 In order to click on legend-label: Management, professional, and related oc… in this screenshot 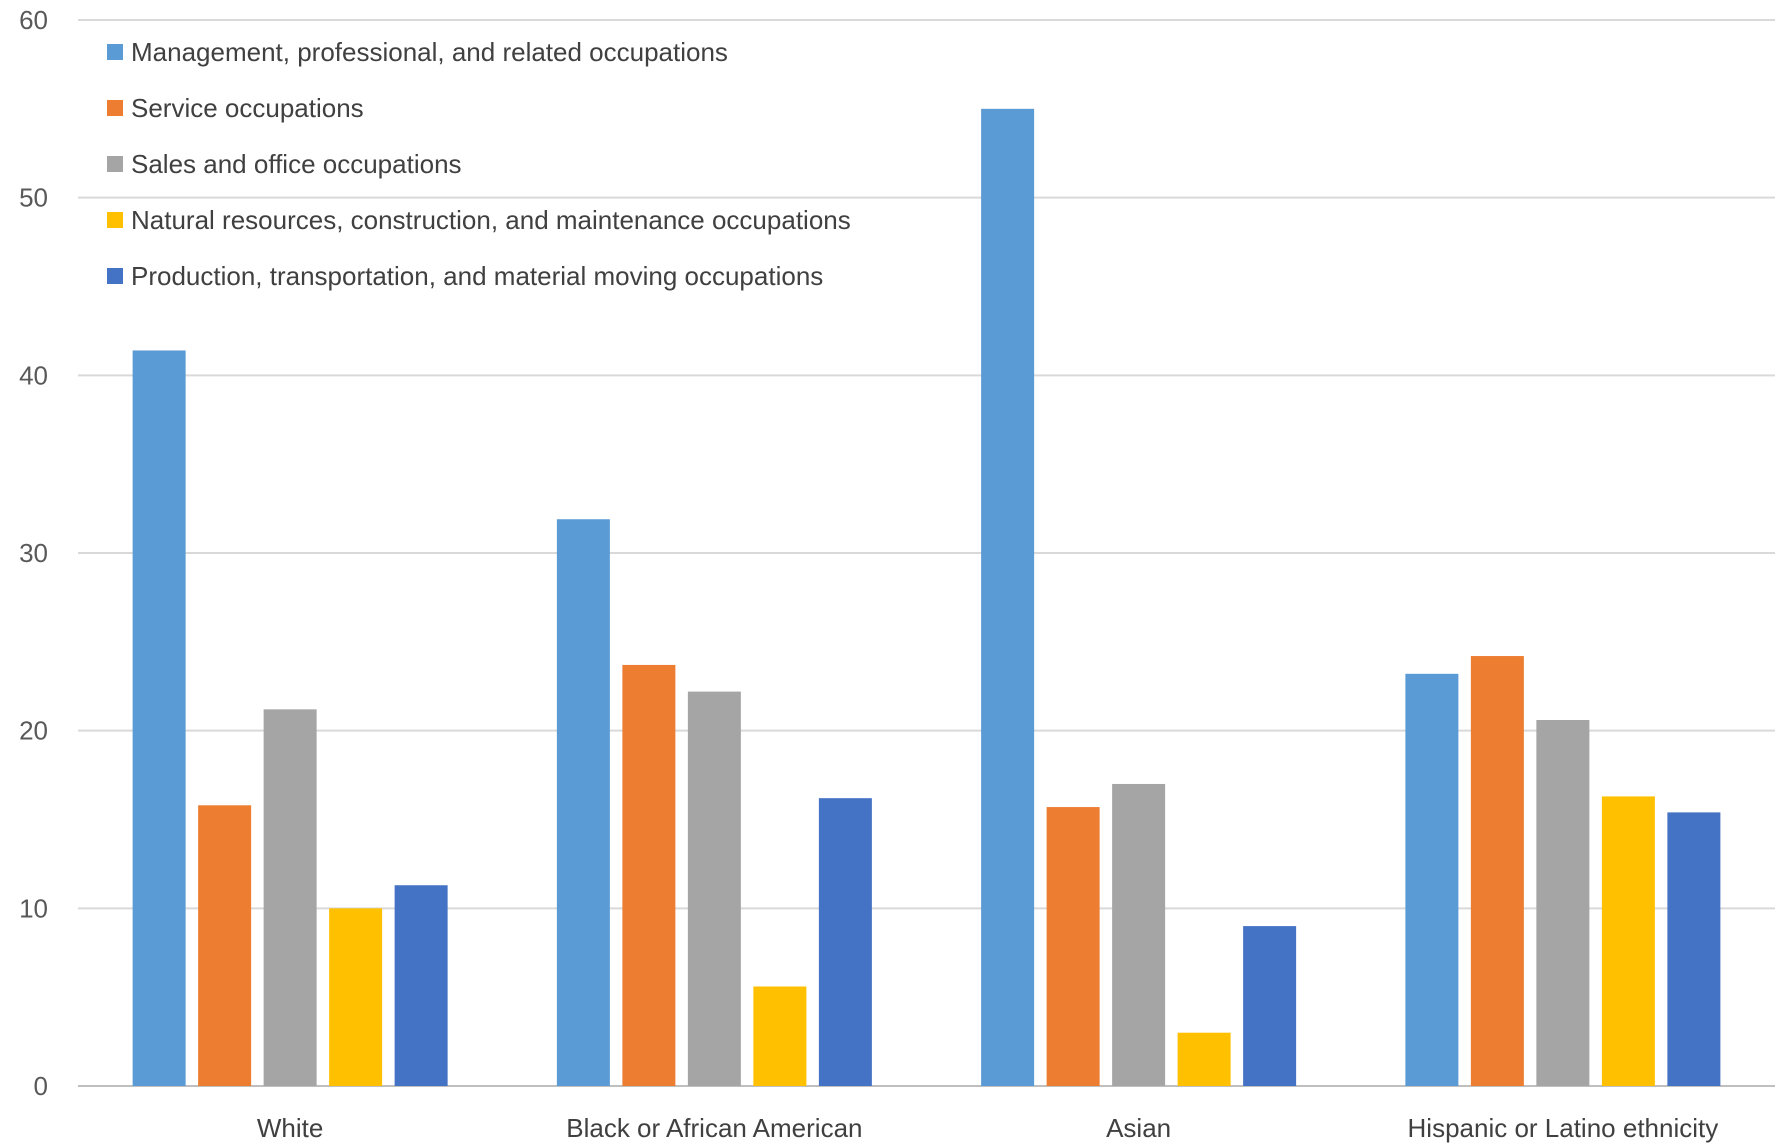, I will do `click(429, 52)`.